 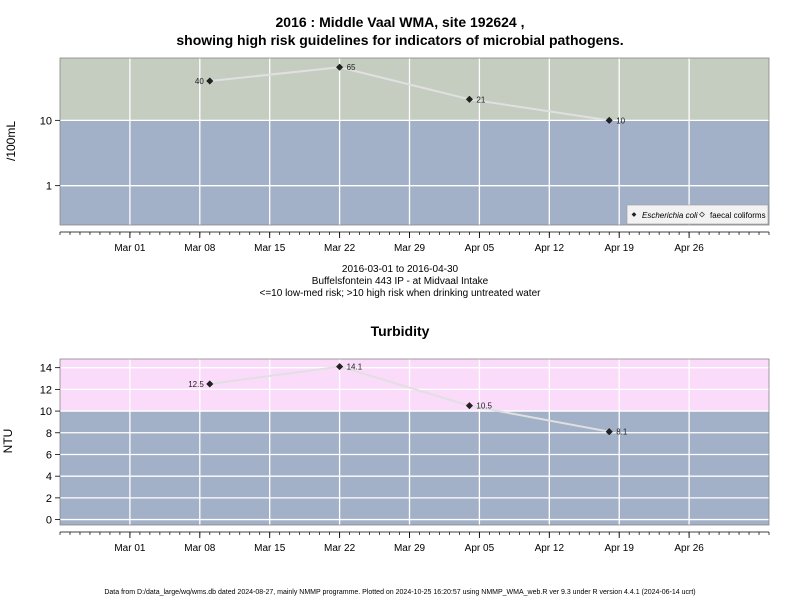 What do you see at coordinates (400, 331) in the screenshot?
I see `turbidity-title: Turbidity` at bounding box center [400, 331].